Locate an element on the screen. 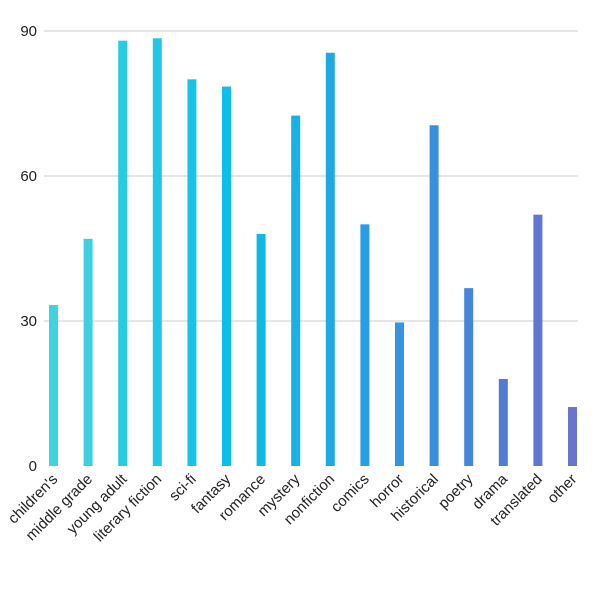 The height and width of the screenshot is (600, 600). y-tick-label: 60 is located at coordinates (28, 176).